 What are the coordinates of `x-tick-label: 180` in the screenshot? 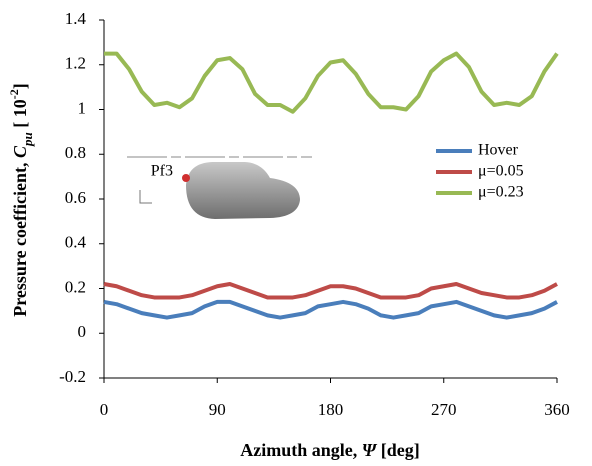 It's located at (331, 409).